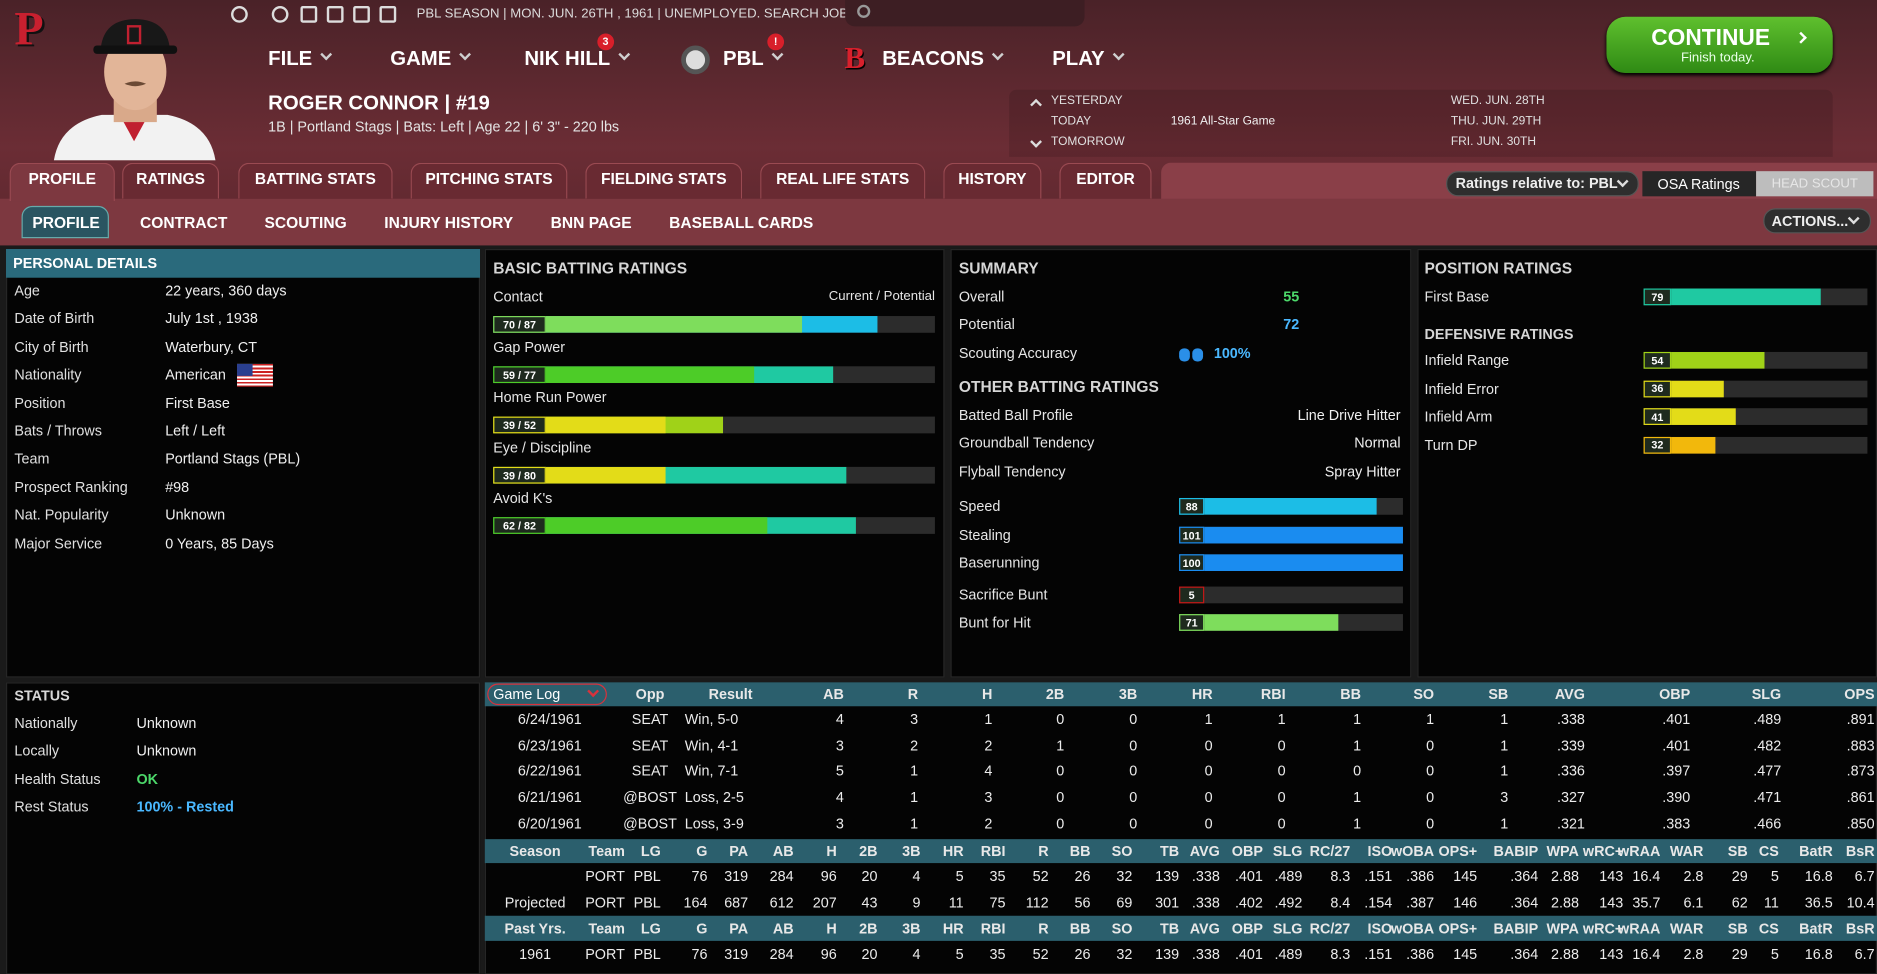 This screenshot has height=974, width=1877. I want to click on column-header: SLG, so click(1766, 694).